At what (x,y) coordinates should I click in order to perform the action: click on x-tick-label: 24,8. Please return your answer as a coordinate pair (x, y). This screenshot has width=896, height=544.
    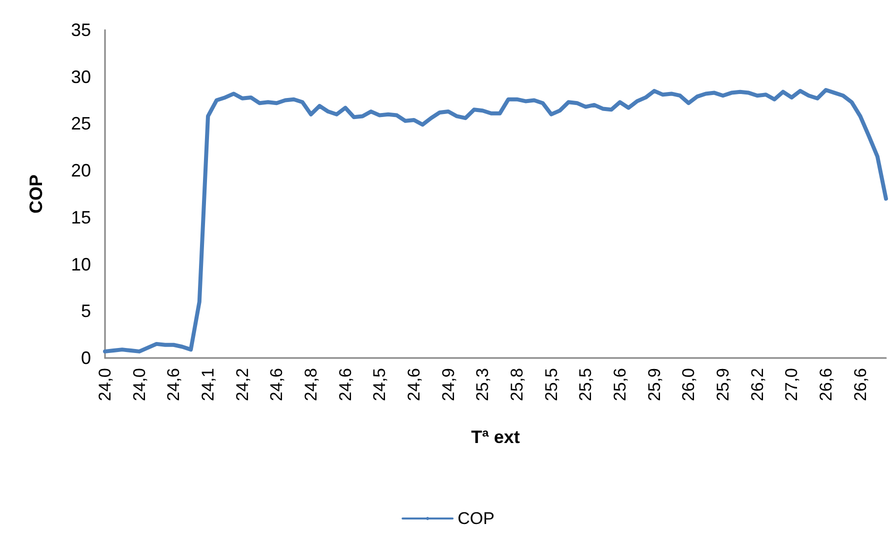
    Looking at the image, I should click on (310, 385).